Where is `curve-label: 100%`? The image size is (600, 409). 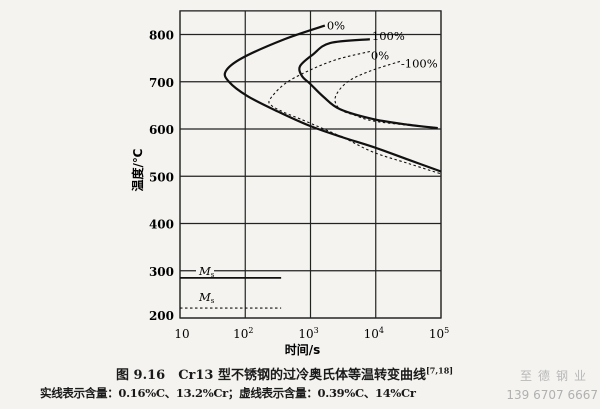 curve-label: 100% is located at coordinates (388, 36).